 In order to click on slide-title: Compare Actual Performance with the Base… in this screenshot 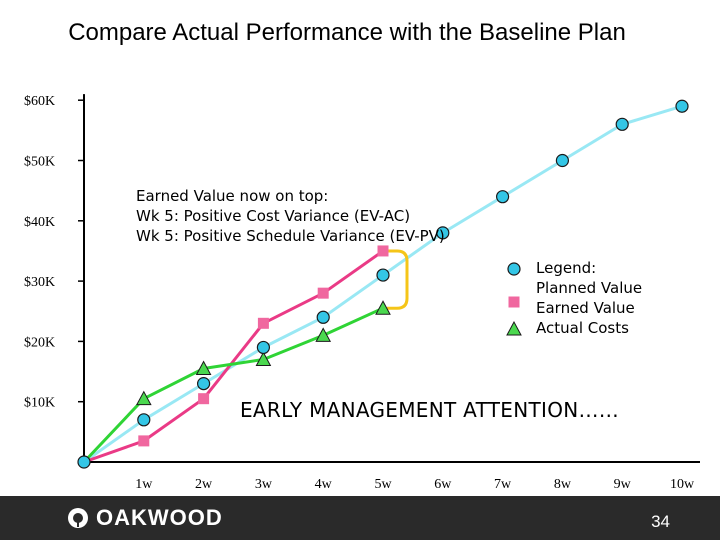, I will do `click(347, 33)`.